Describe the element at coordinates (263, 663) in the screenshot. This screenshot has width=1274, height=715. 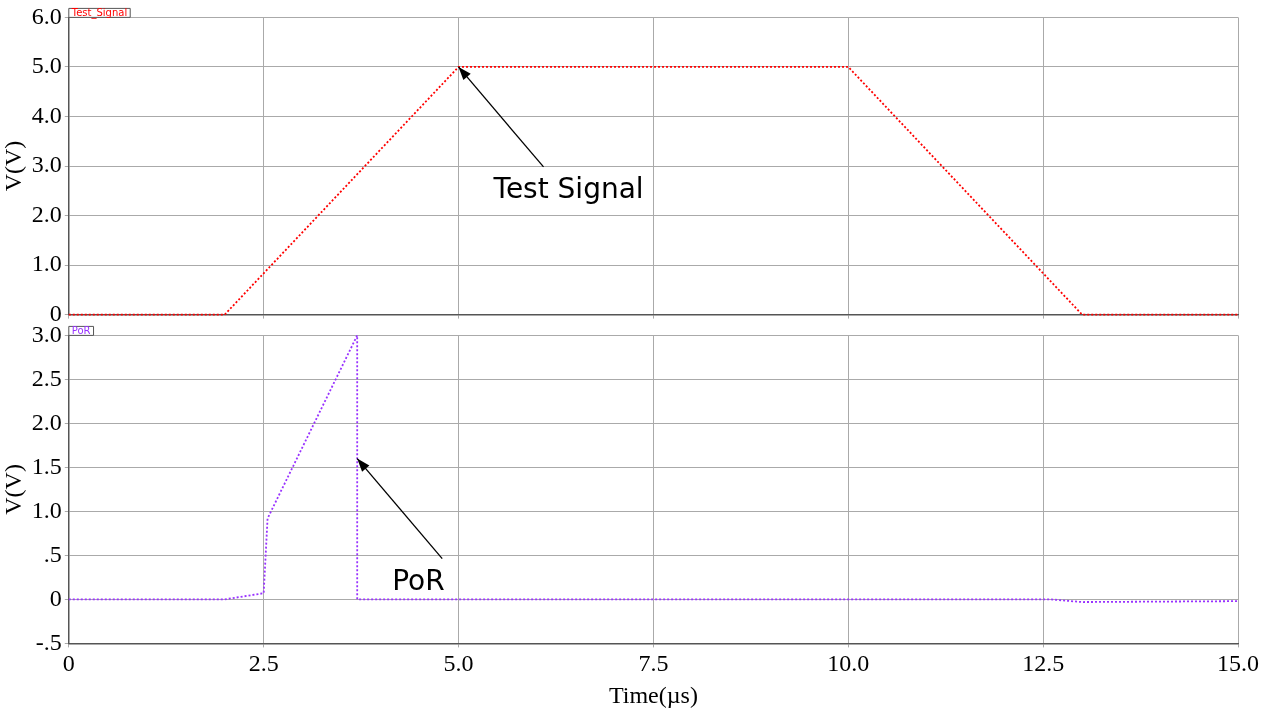
I see `x-tick-label: 2.5` at that location.